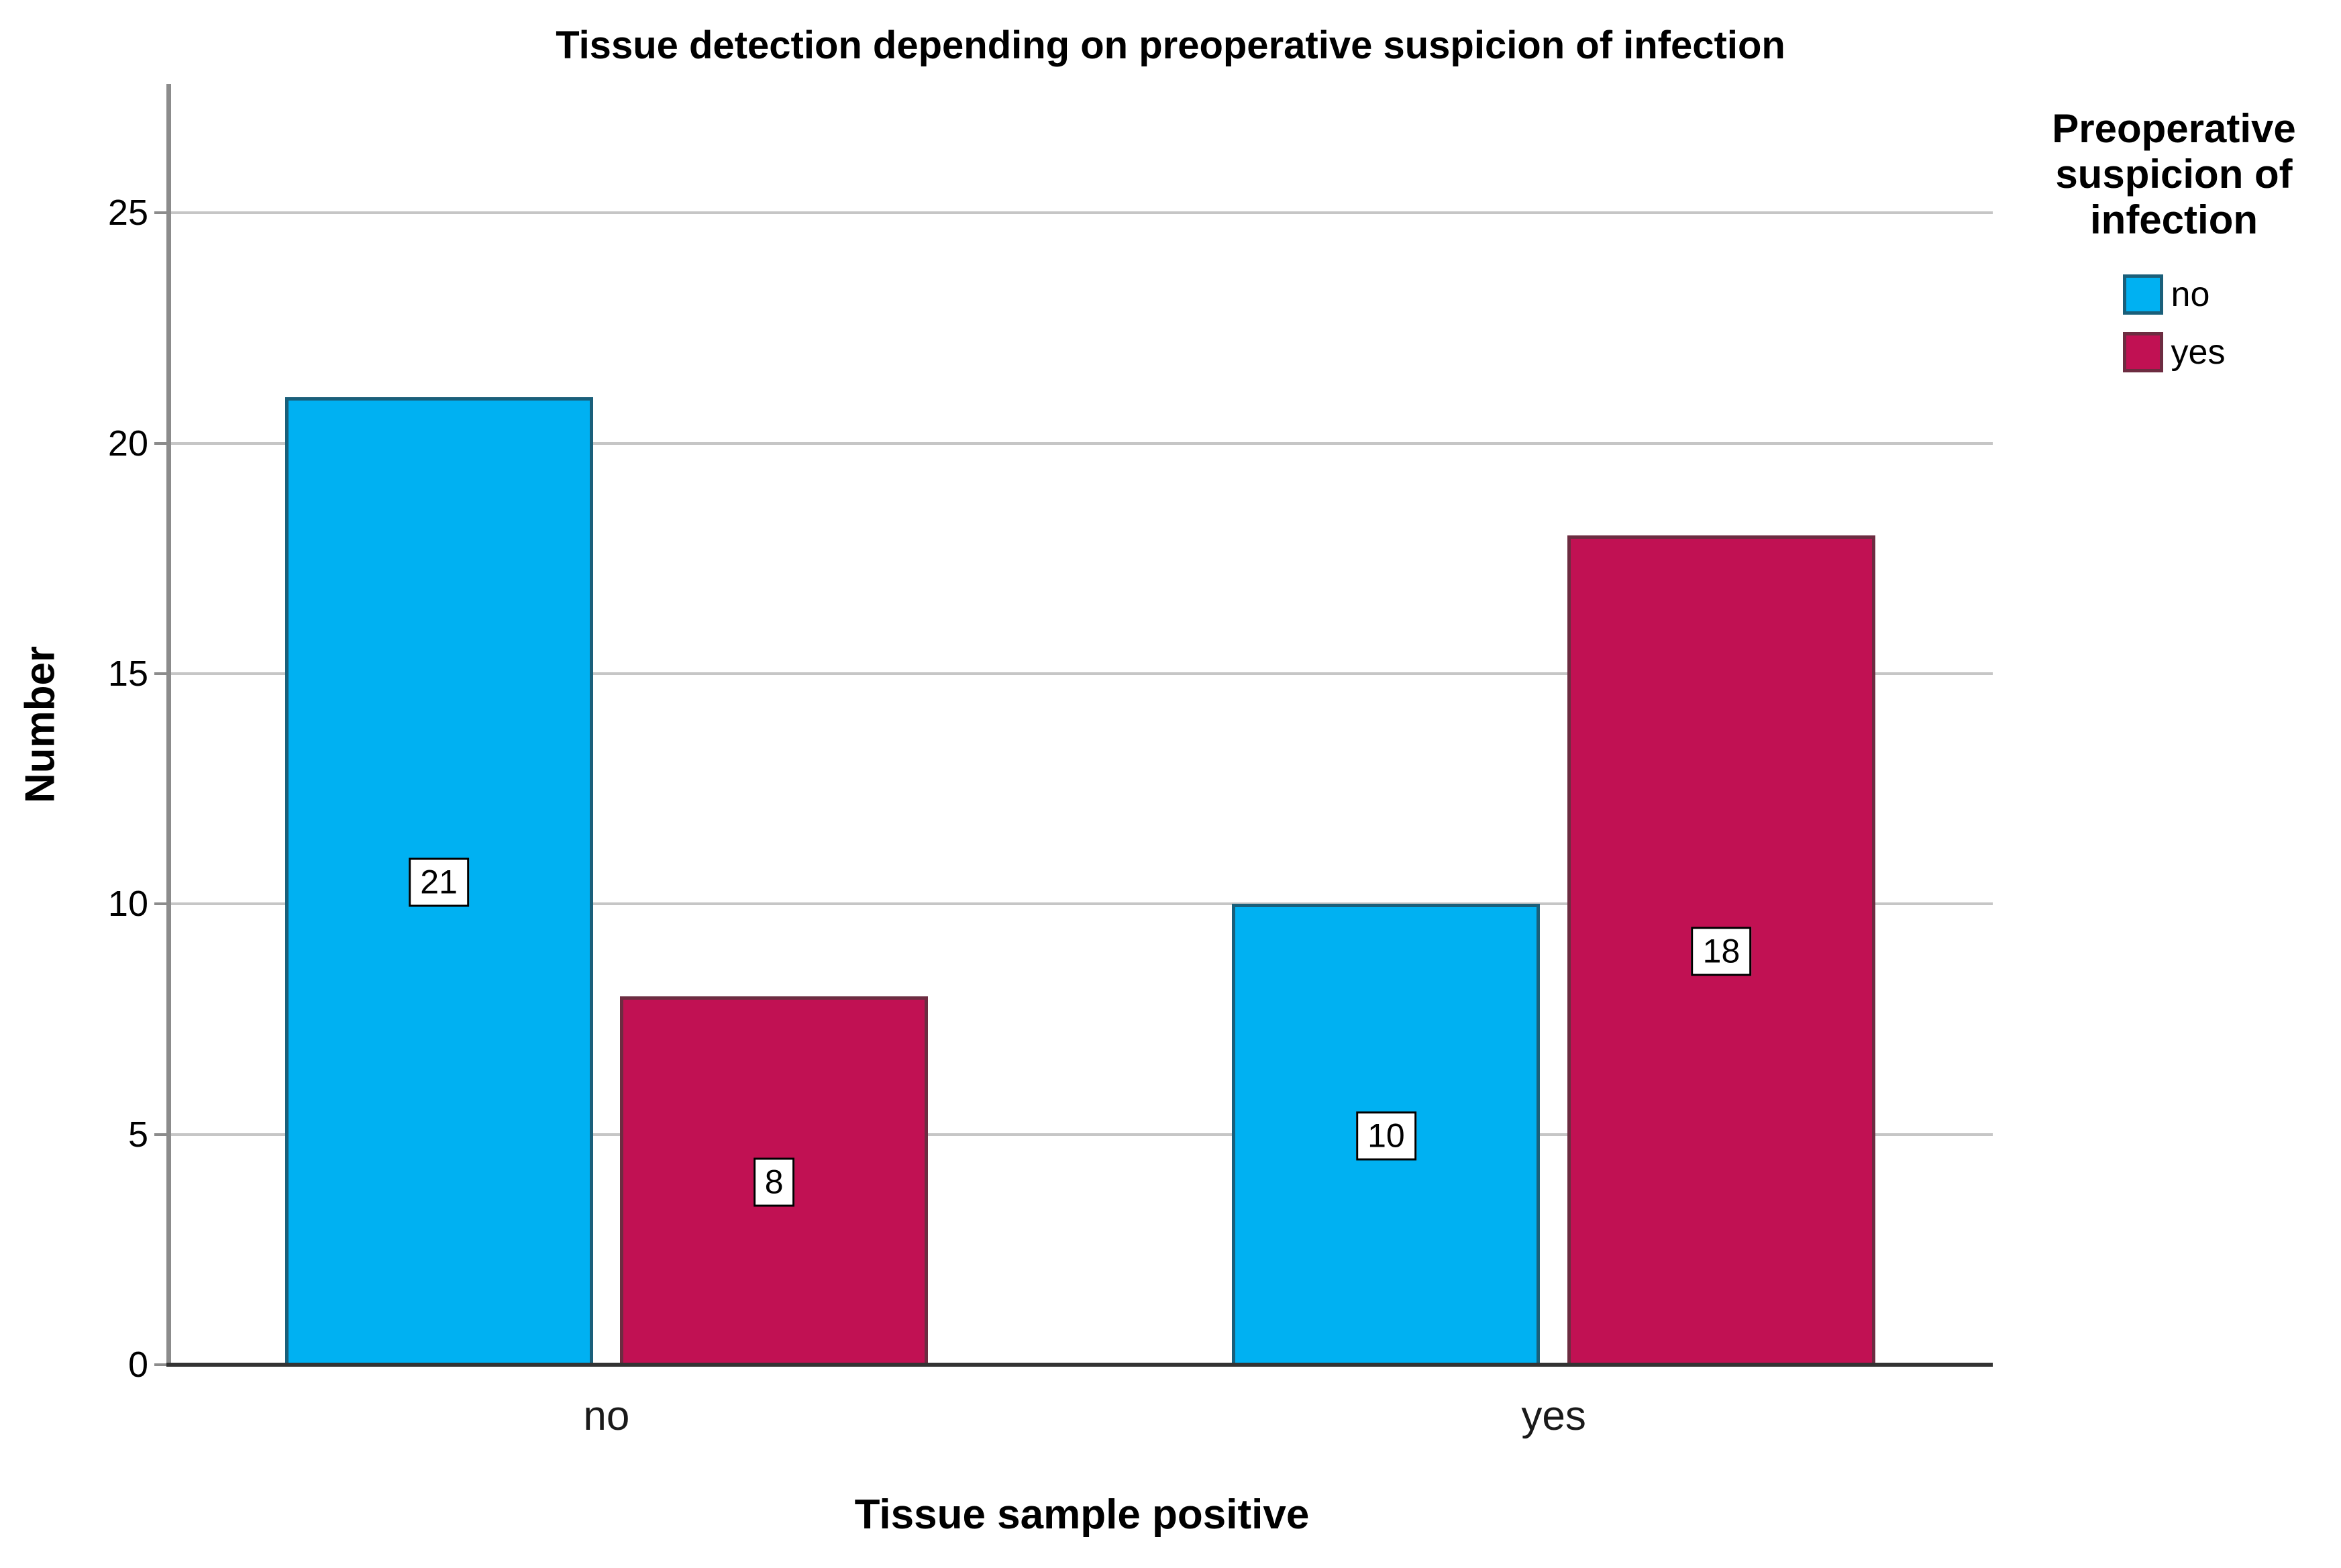 This screenshot has width=2341, height=1568. I want to click on legend-title: Preoperative suspicion of infection, so click(2174, 174).